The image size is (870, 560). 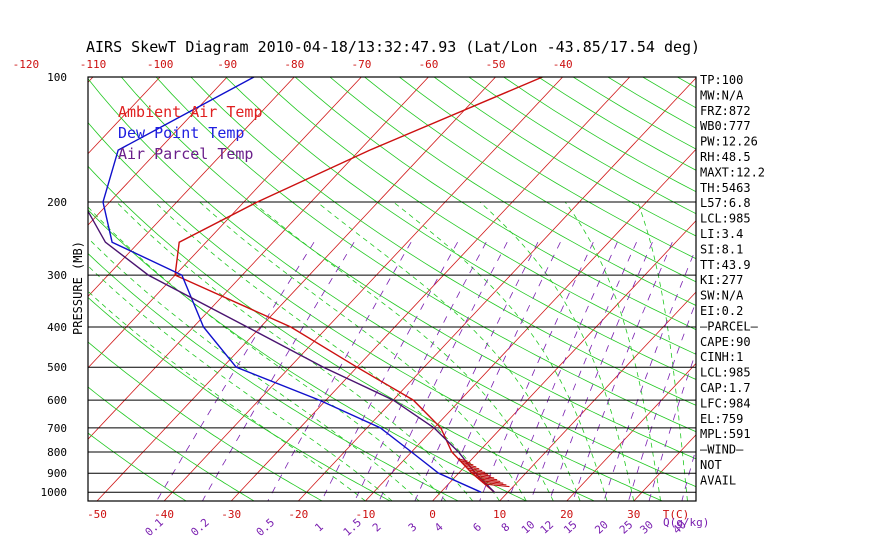 I want to click on top-temp-tick-label: -110, so click(x=93, y=64).